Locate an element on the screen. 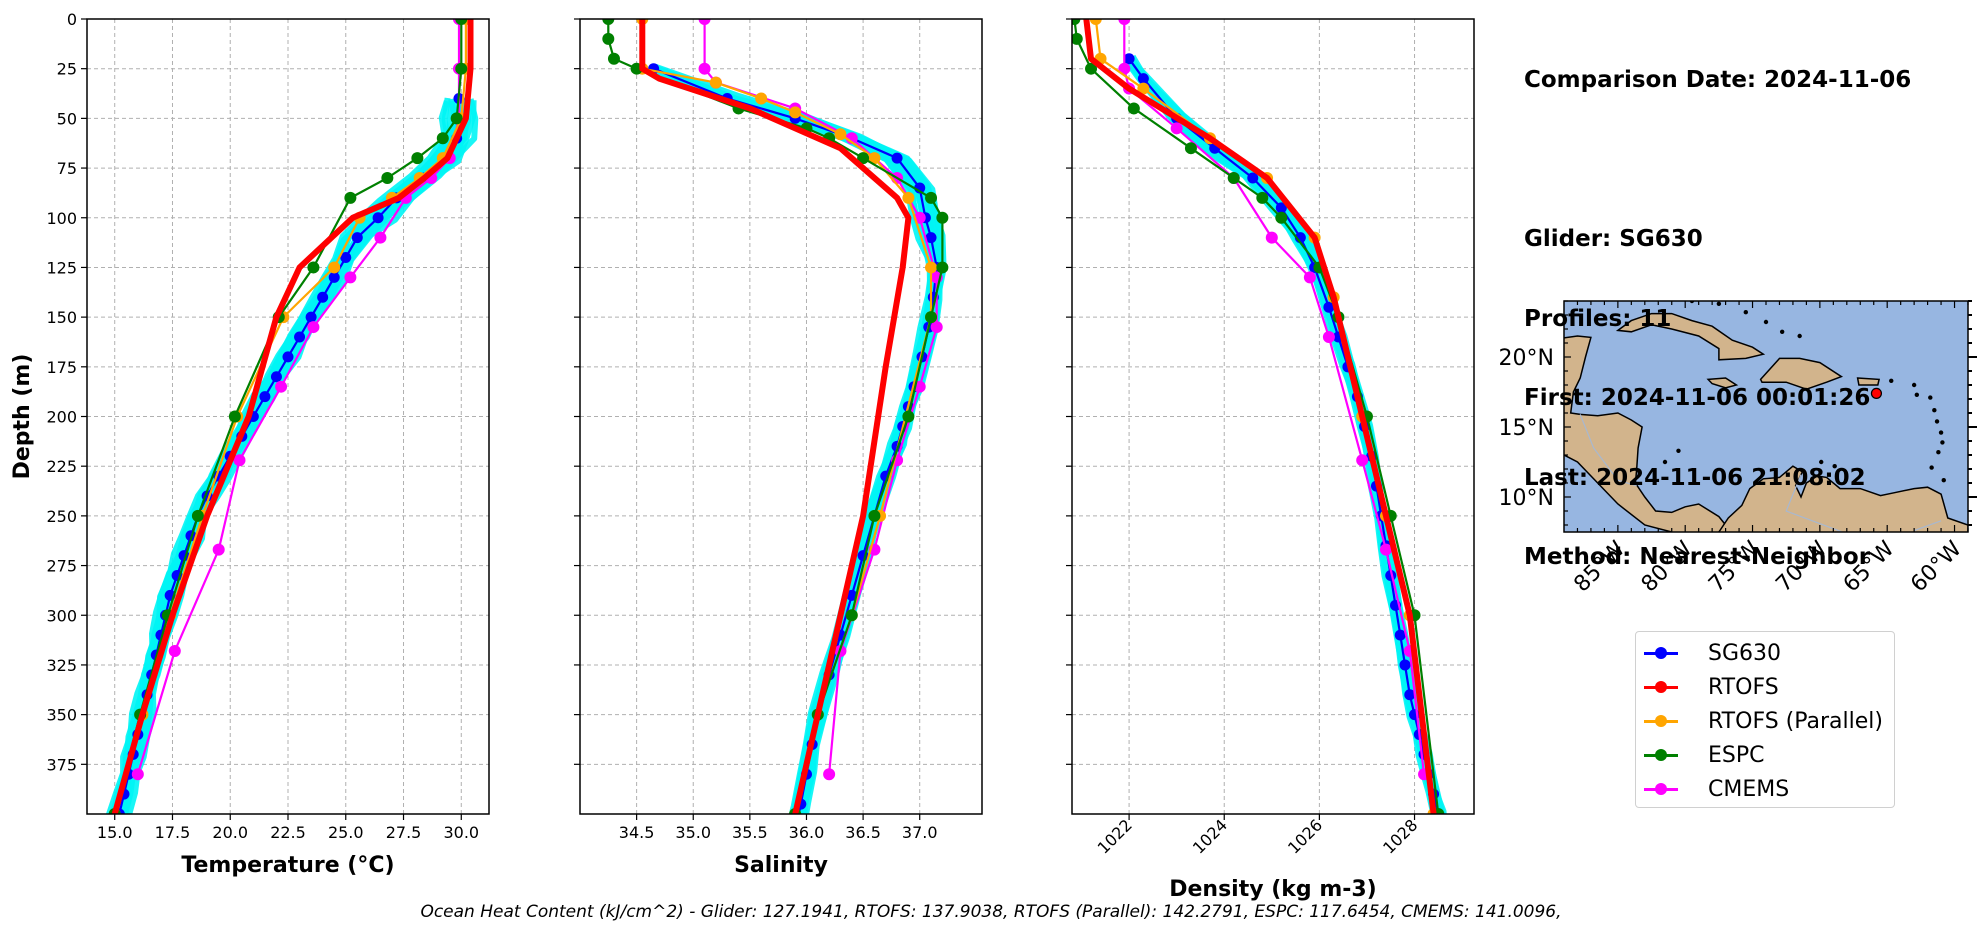 This screenshot has height=934, width=1982. x-axis-label: Temperature (°C) is located at coordinates (287, 865).